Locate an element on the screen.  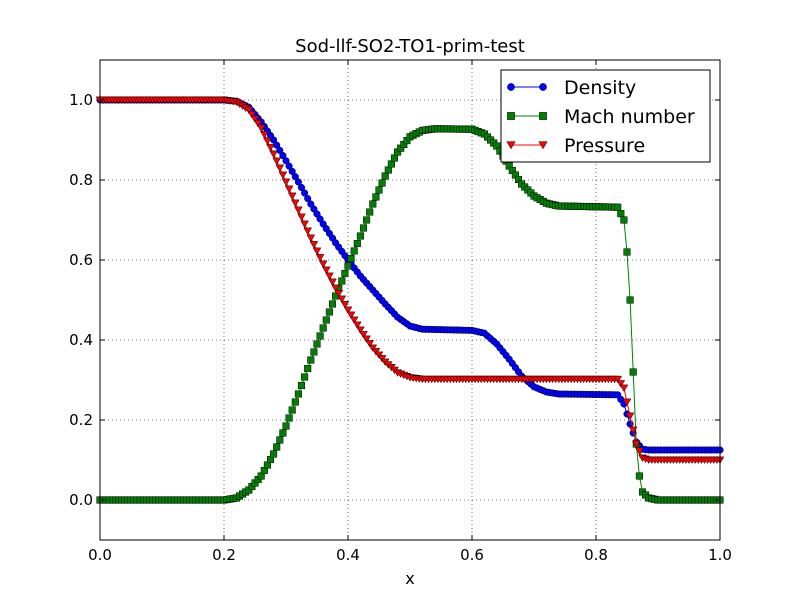
y-tick-label: 0.6 is located at coordinates (81, 260).